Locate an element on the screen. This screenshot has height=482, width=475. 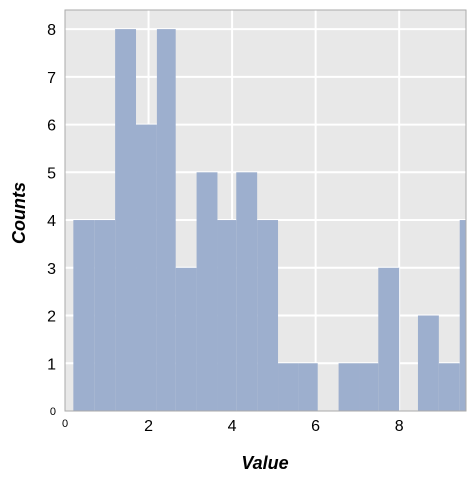
x-tick-label-2: 2 is located at coordinates (148, 426).